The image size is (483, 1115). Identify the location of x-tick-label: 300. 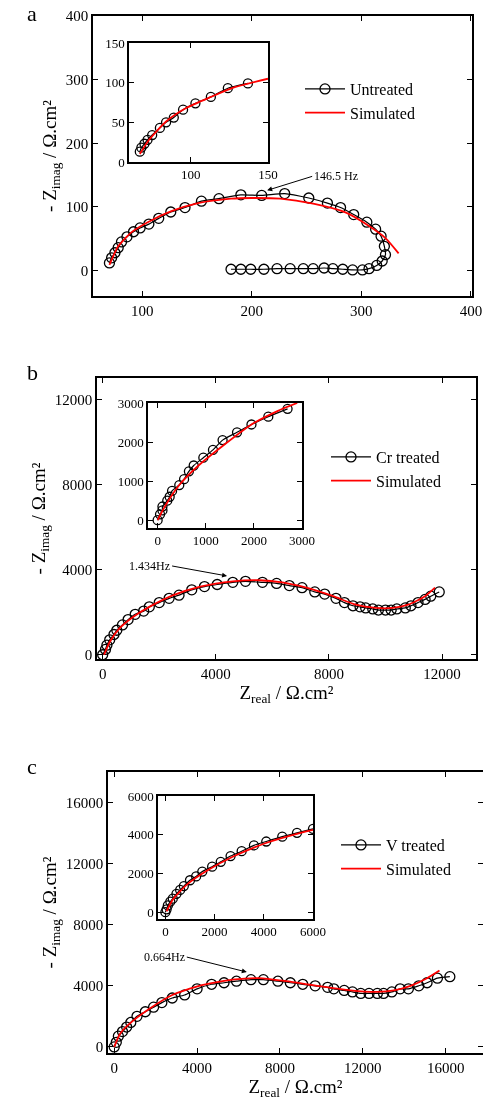
(361, 310).